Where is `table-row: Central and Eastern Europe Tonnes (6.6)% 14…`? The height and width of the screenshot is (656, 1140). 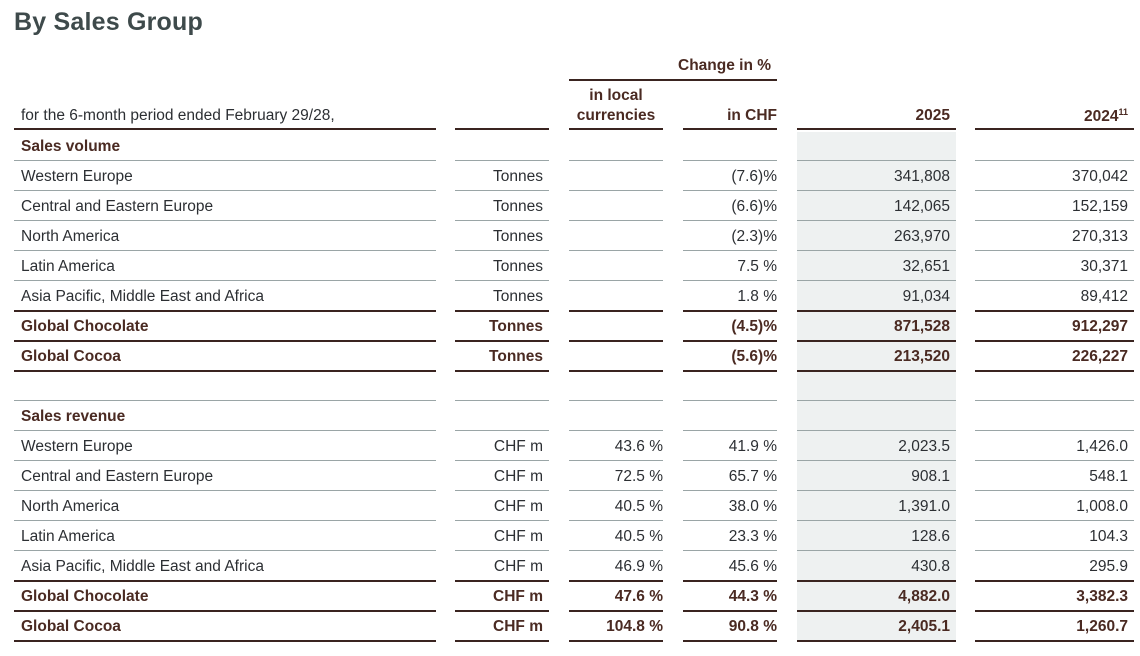
table-row: Central and Eastern Europe Tonnes (6.6)% 14… is located at coordinates (570, 206).